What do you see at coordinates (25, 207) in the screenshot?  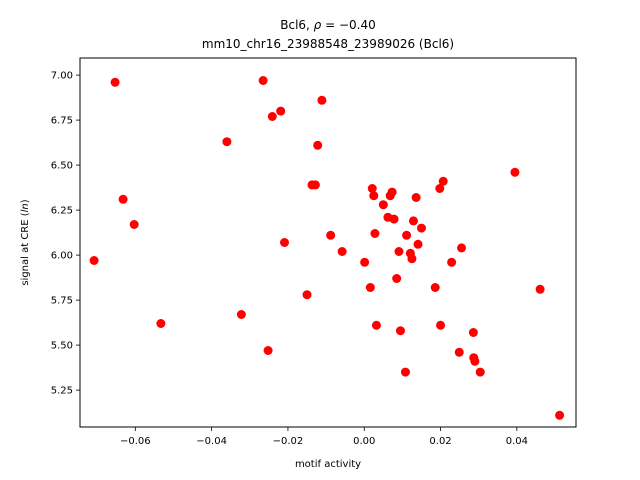 I see `ylabel-italic: ln` at bounding box center [25, 207].